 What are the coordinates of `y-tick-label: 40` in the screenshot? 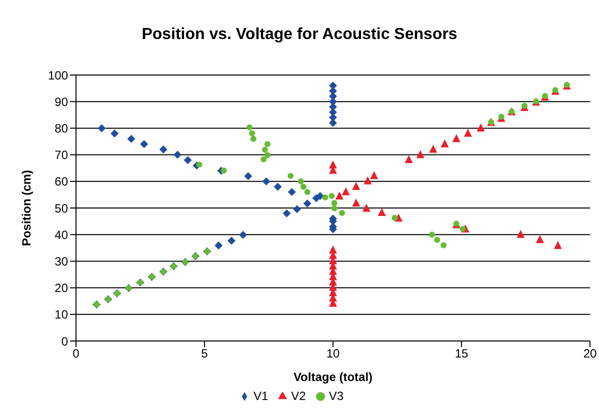 It's located at (61, 235).